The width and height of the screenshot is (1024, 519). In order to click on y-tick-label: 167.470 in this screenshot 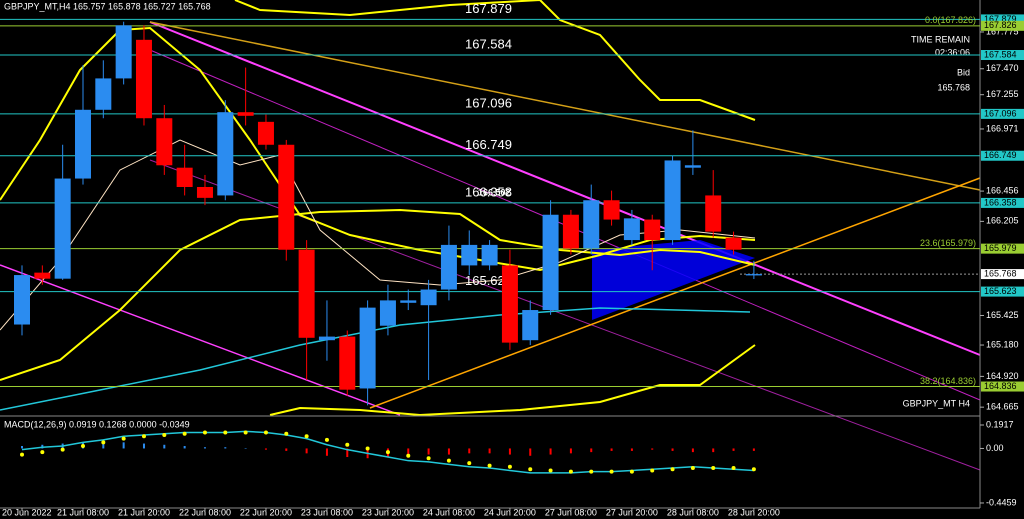, I will do `click(1002, 68)`.